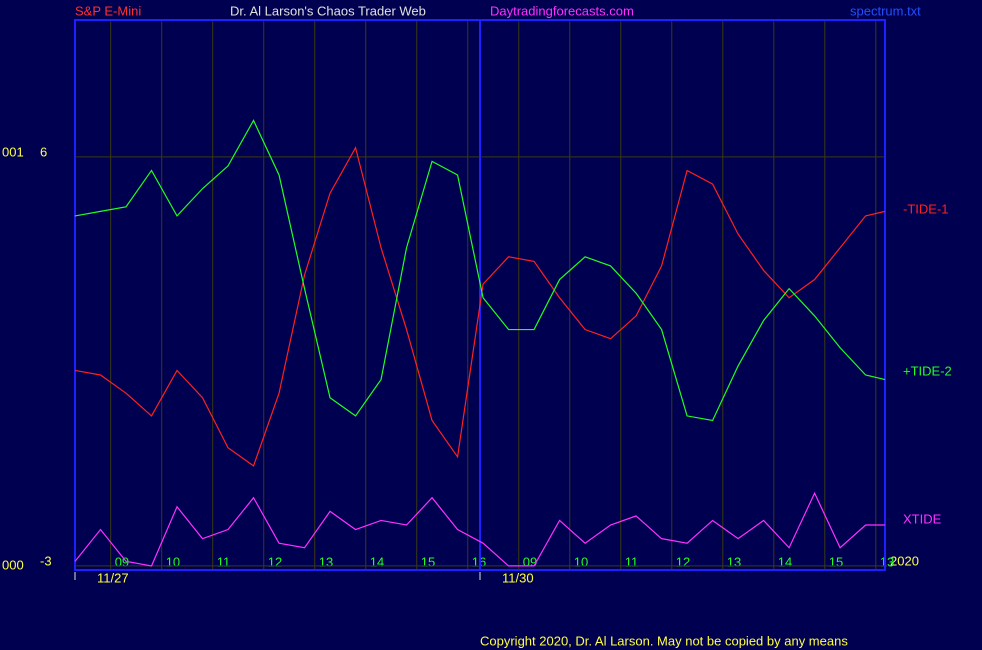 The width and height of the screenshot is (982, 650). What do you see at coordinates (13, 564) in the screenshot?
I see `y-extra-label: 000` at bounding box center [13, 564].